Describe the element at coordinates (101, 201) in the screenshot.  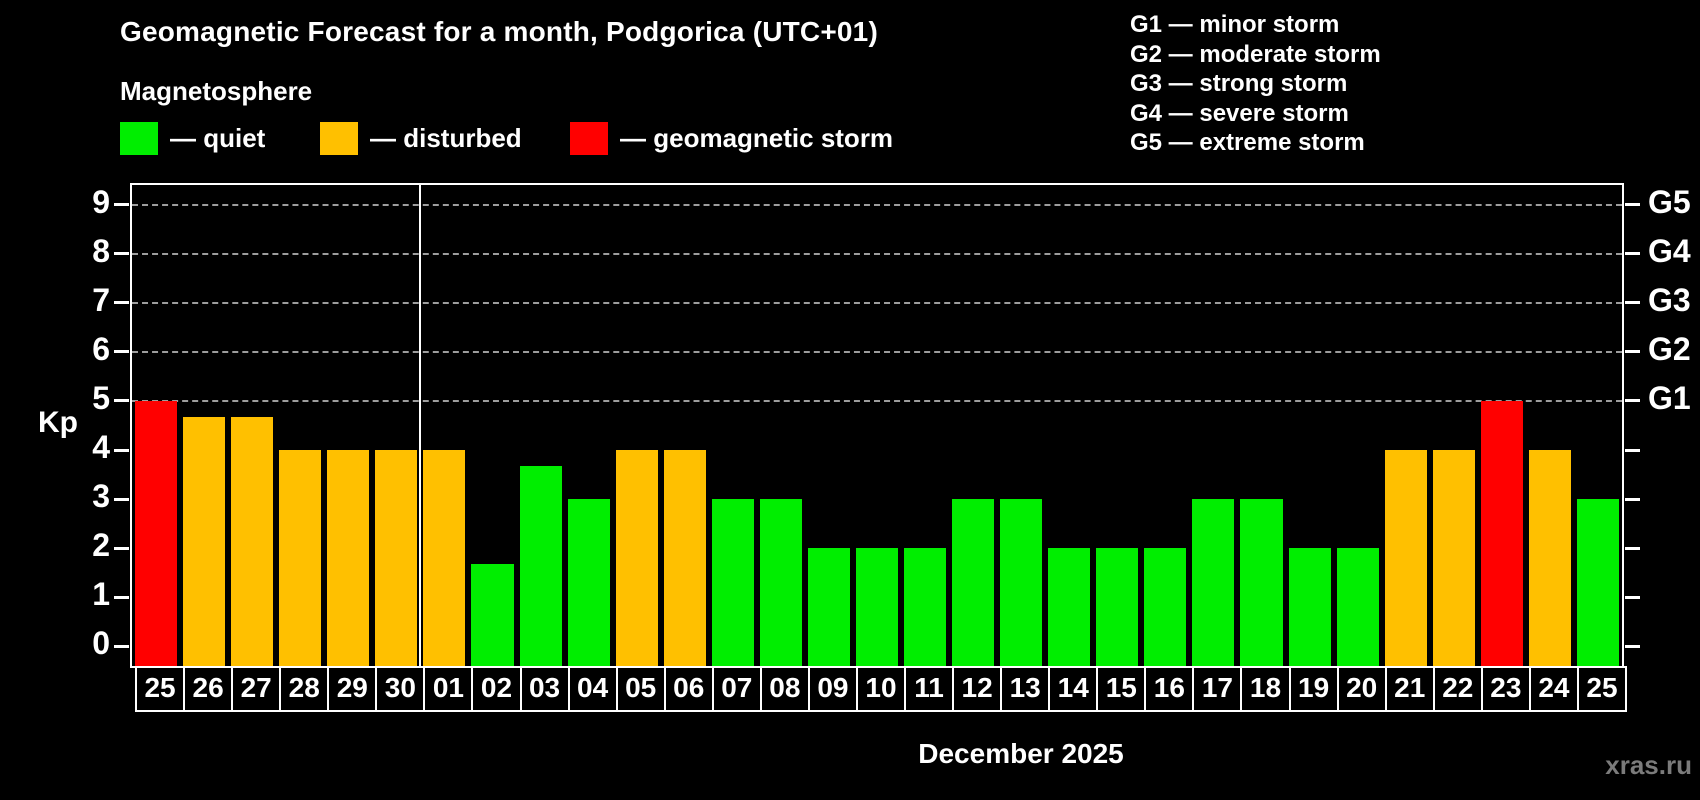
I see `y-axis-label: 9` at that location.